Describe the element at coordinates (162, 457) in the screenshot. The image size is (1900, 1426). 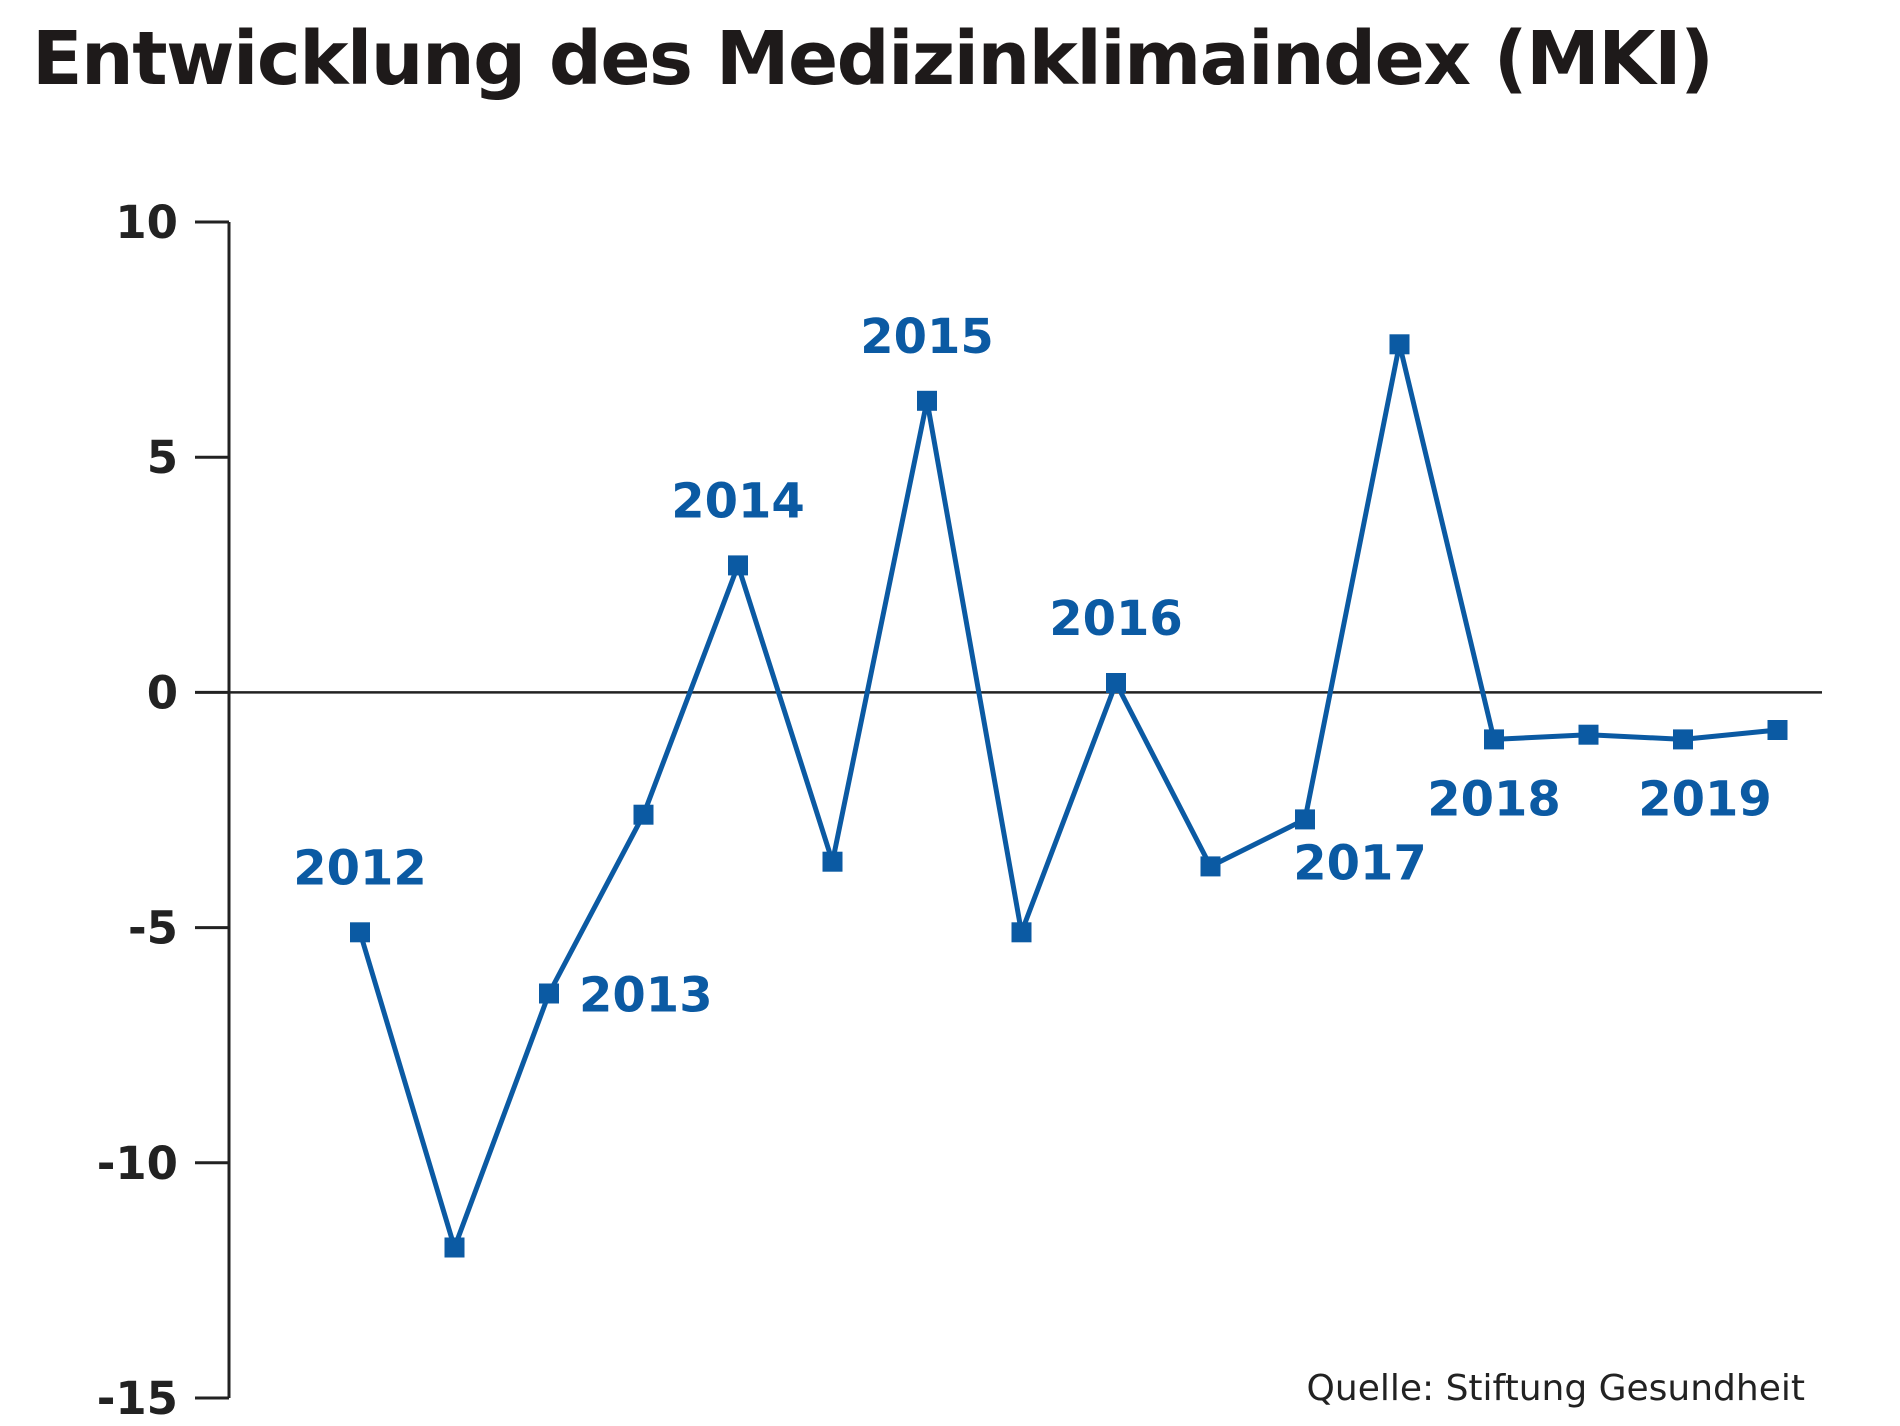
I see `y-tick-label: 5` at that location.